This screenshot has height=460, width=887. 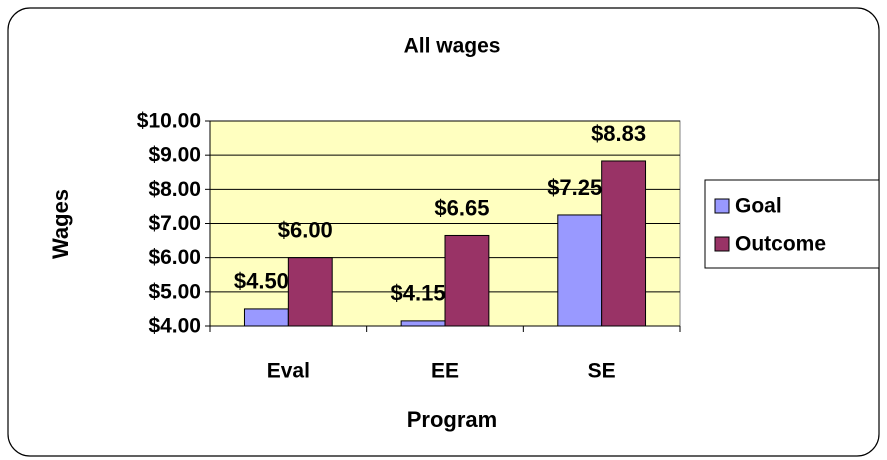 What do you see at coordinates (288, 371) in the screenshot?
I see `x-tick-label: Eval` at bounding box center [288, 371].